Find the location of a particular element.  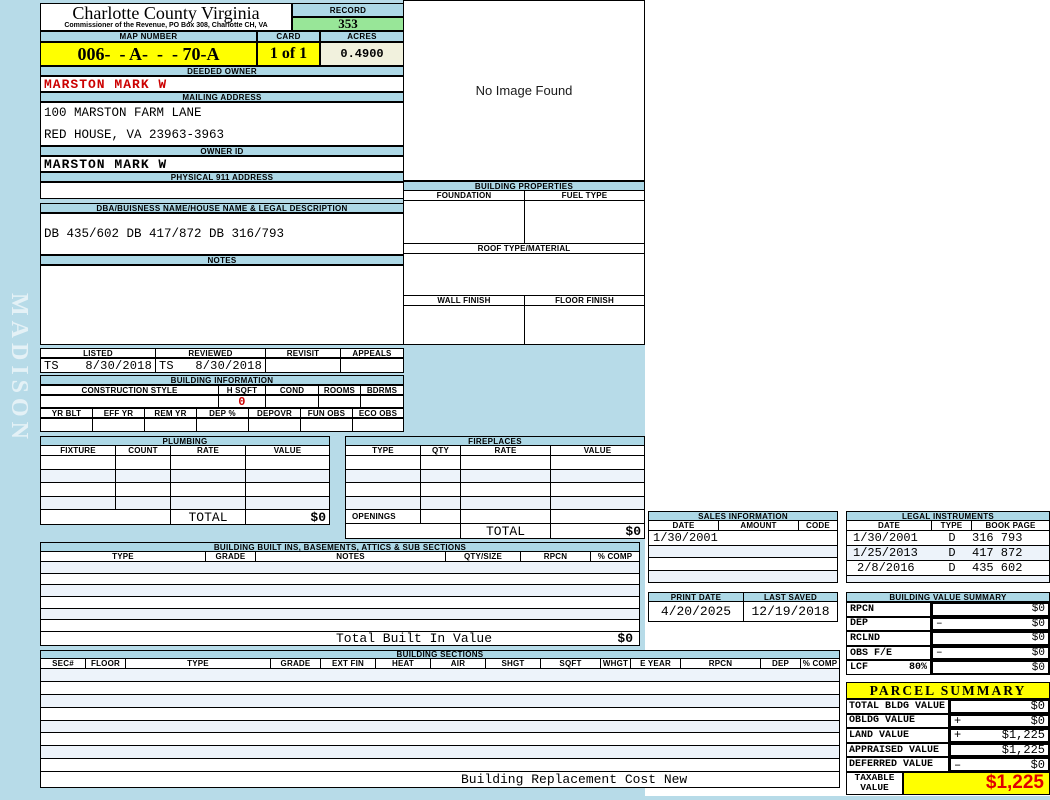

deeded-owner-field: MARSTON MARK W is located at coordinates (222, 84).